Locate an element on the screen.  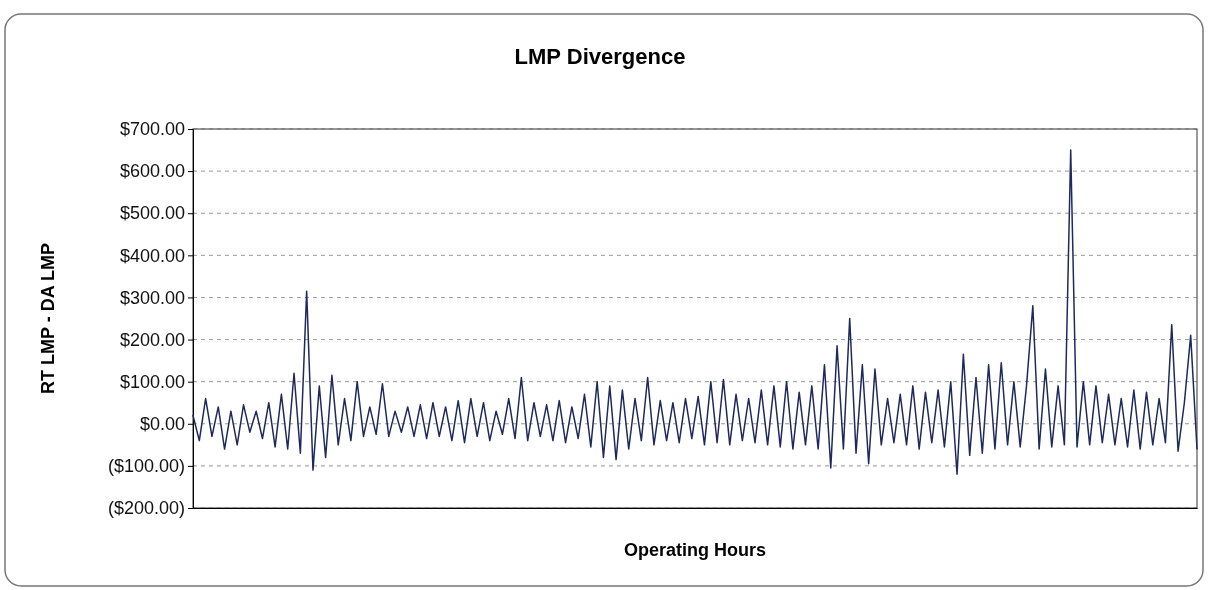
y-tick-label: $600.00 is located at coordinates (152, 171).